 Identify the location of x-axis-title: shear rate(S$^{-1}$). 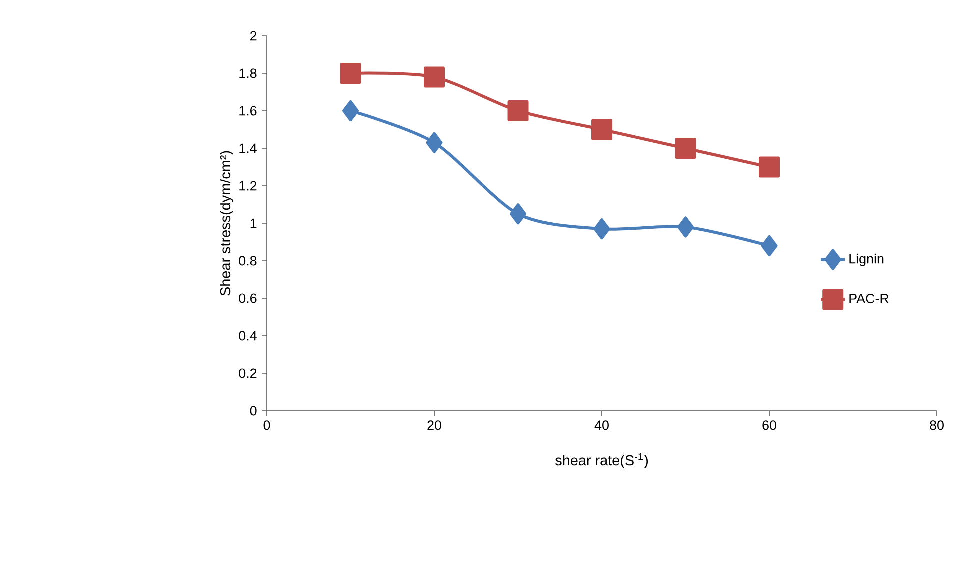
(602, 461).